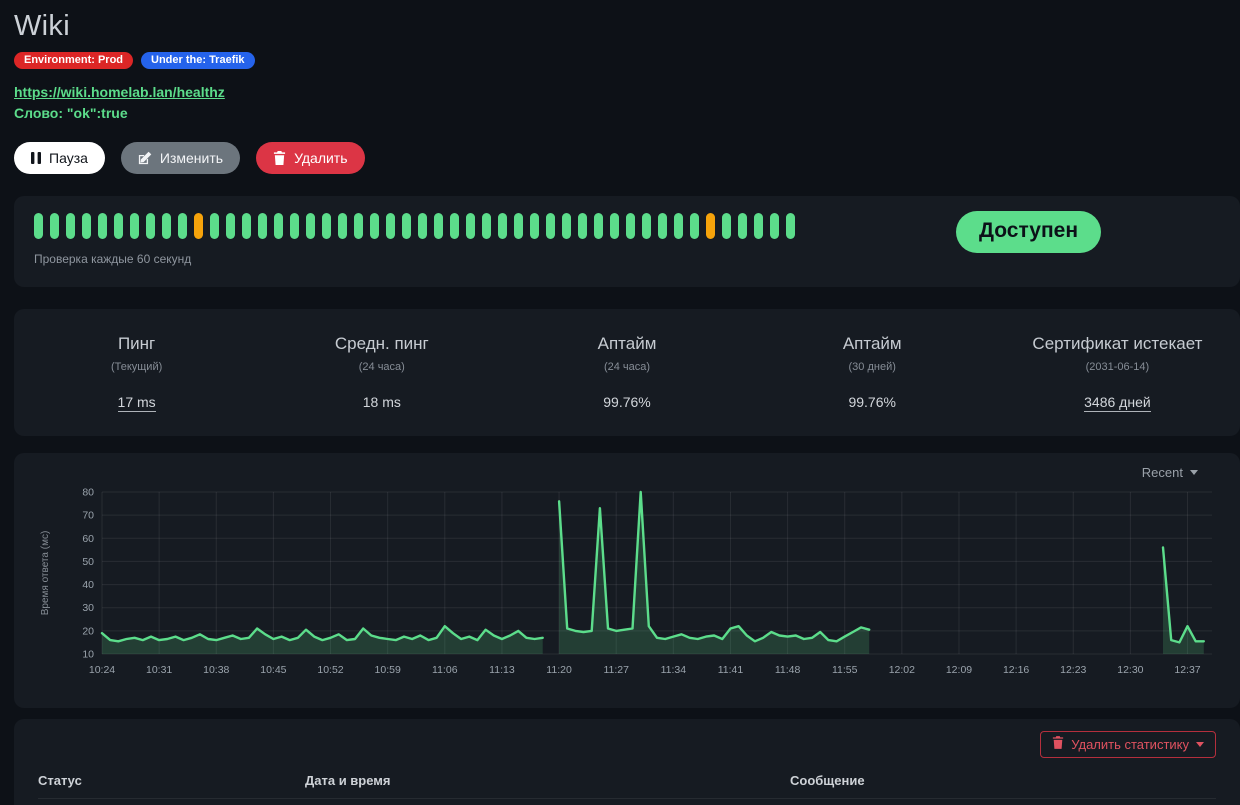  Describe the element at coordinates (1187, 670) in the screenshot. I see `svg-text: 12:37` at that location.